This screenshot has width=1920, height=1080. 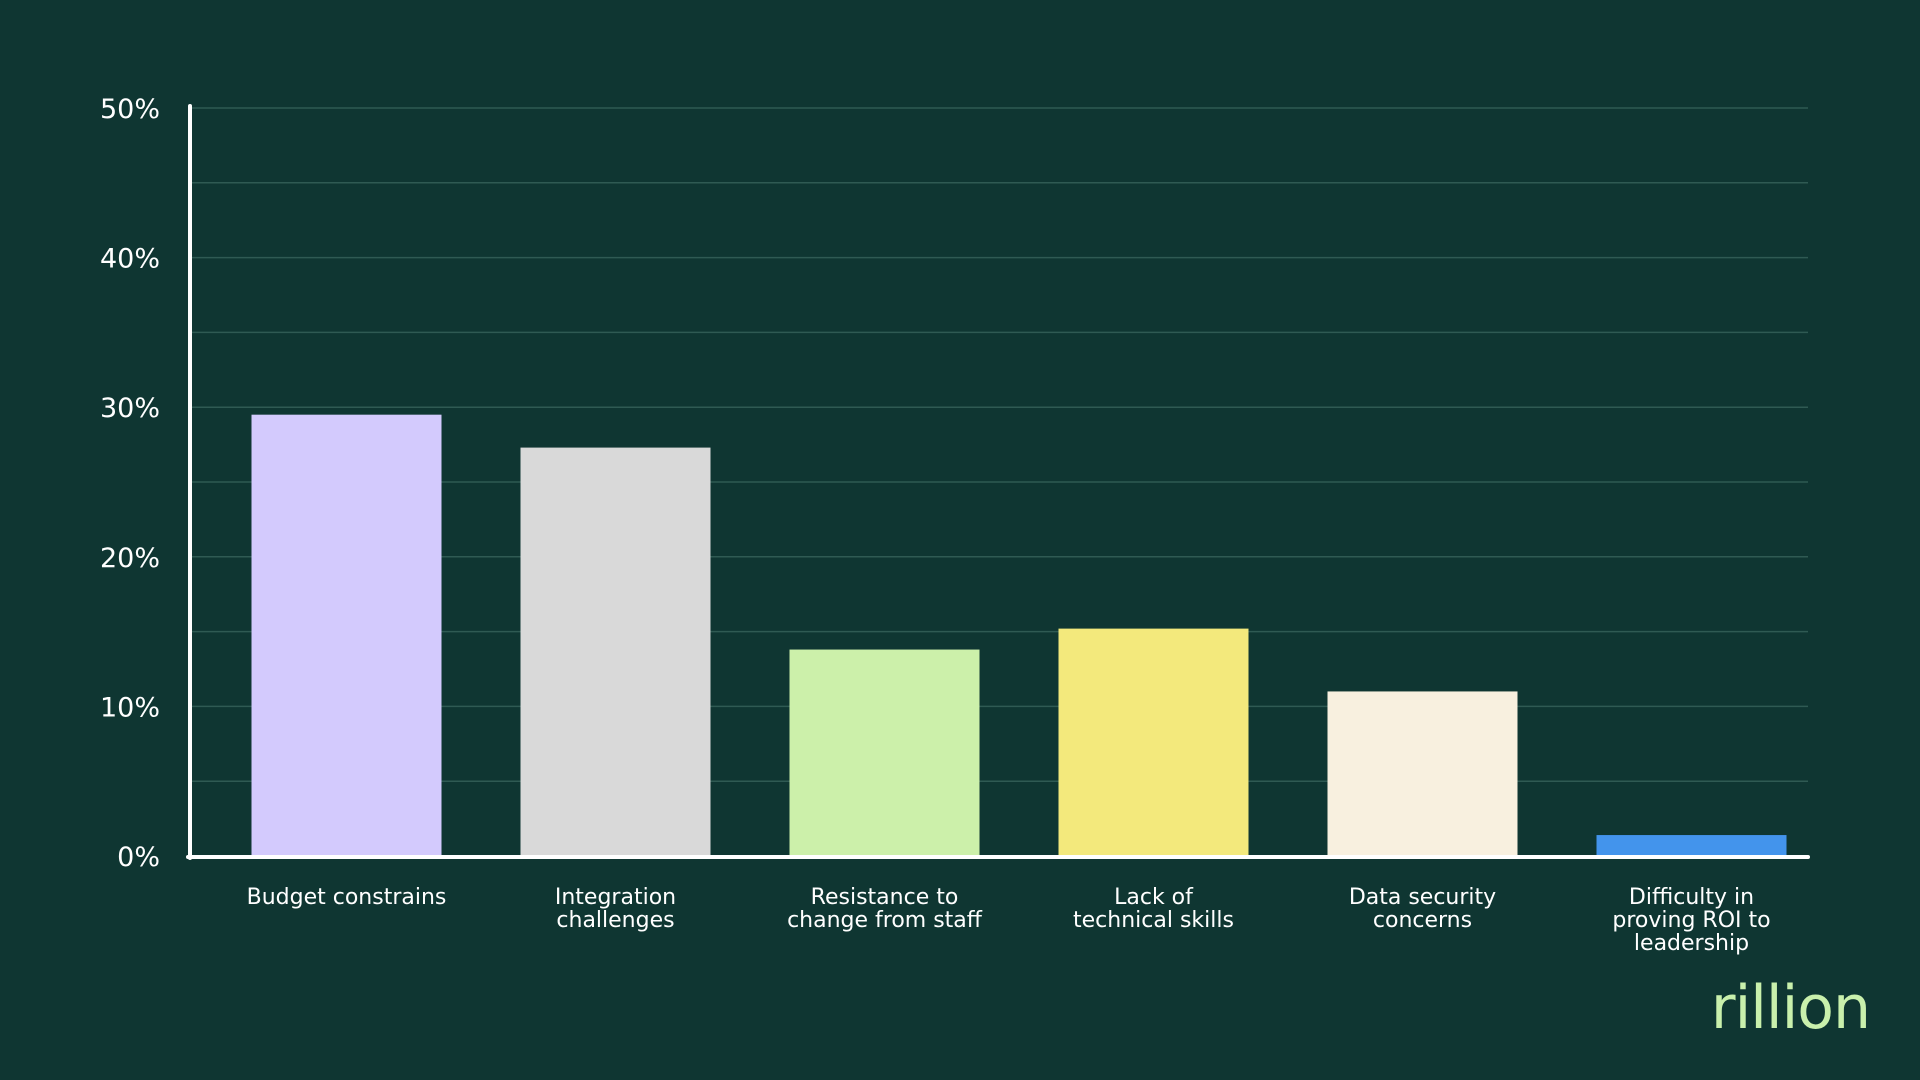 I want to click on y-tick-label: 30%, so click(x=130, y=408).